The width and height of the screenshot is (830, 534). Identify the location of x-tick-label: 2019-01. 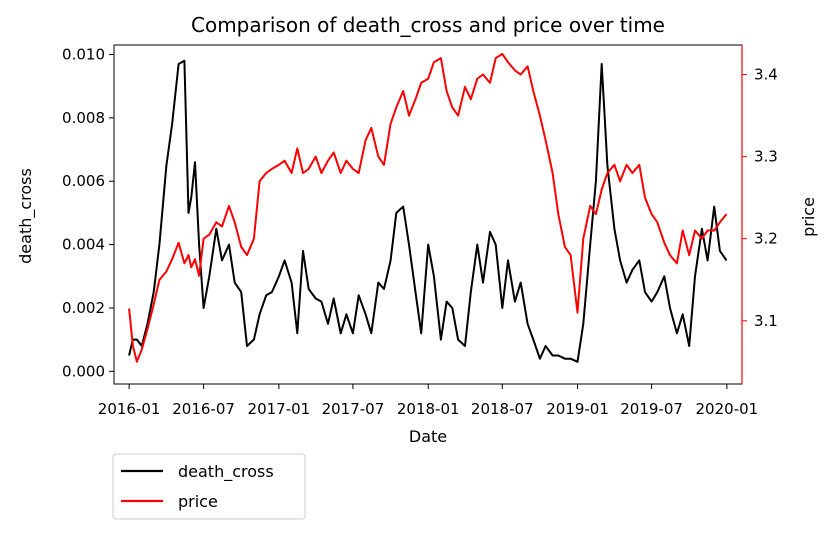
(577, 409).